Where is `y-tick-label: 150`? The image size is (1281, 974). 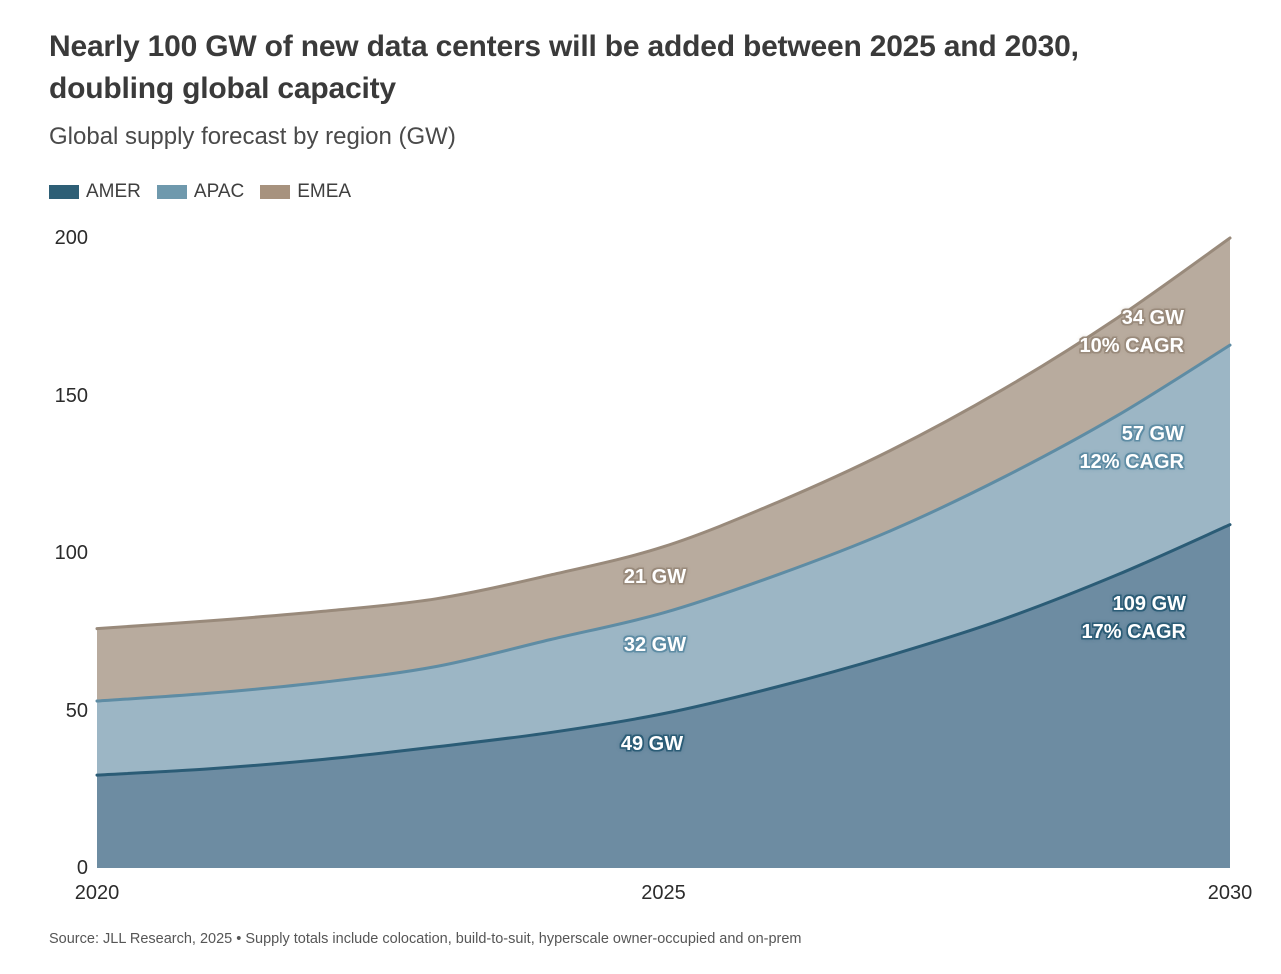
y-tick-label: 150 is located at coordinates (71, 395).